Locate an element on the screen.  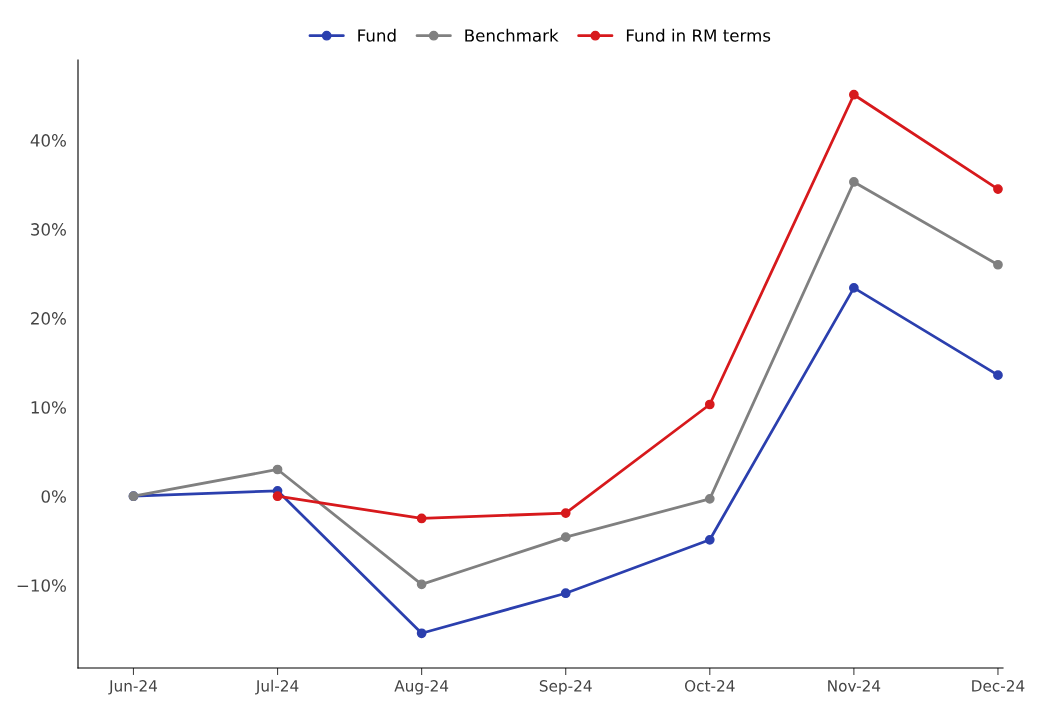
x-tick-label: Aug-24 is located at coordinates (421, 687).